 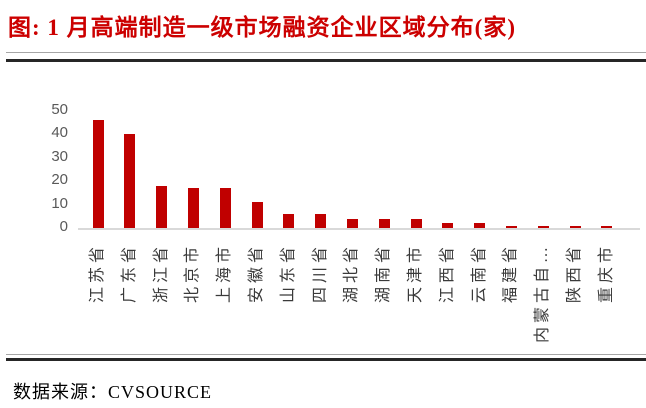 I want to click on chart-title: 图: 1 月高端制造一级市场融资企业区域分布(家), so click(x=262, y=27).